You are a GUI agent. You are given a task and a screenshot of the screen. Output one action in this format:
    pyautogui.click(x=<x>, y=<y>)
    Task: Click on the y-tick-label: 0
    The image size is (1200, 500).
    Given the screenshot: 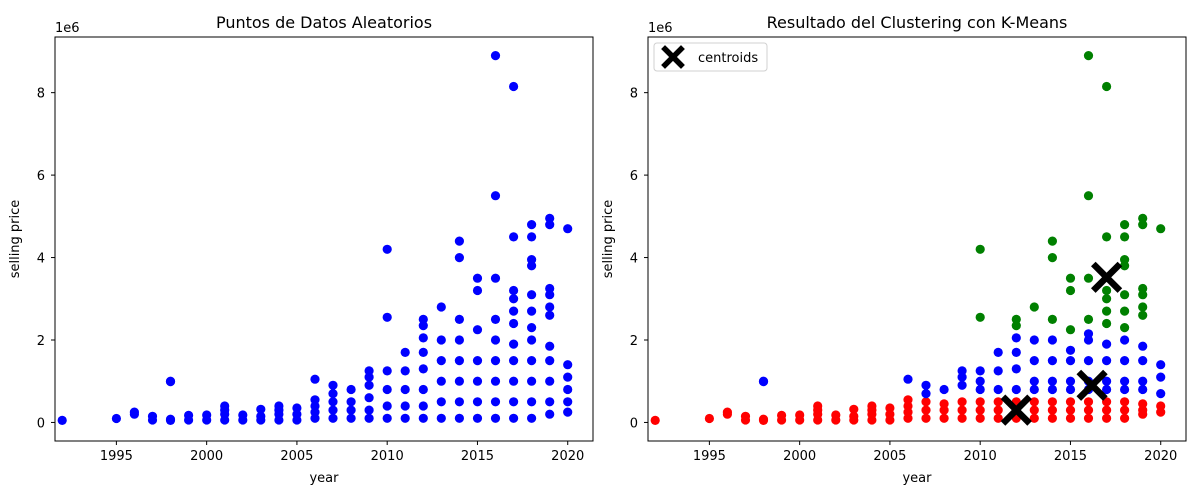 What is the action you would take?
    pyautogui.click(x=41, y=423)
    